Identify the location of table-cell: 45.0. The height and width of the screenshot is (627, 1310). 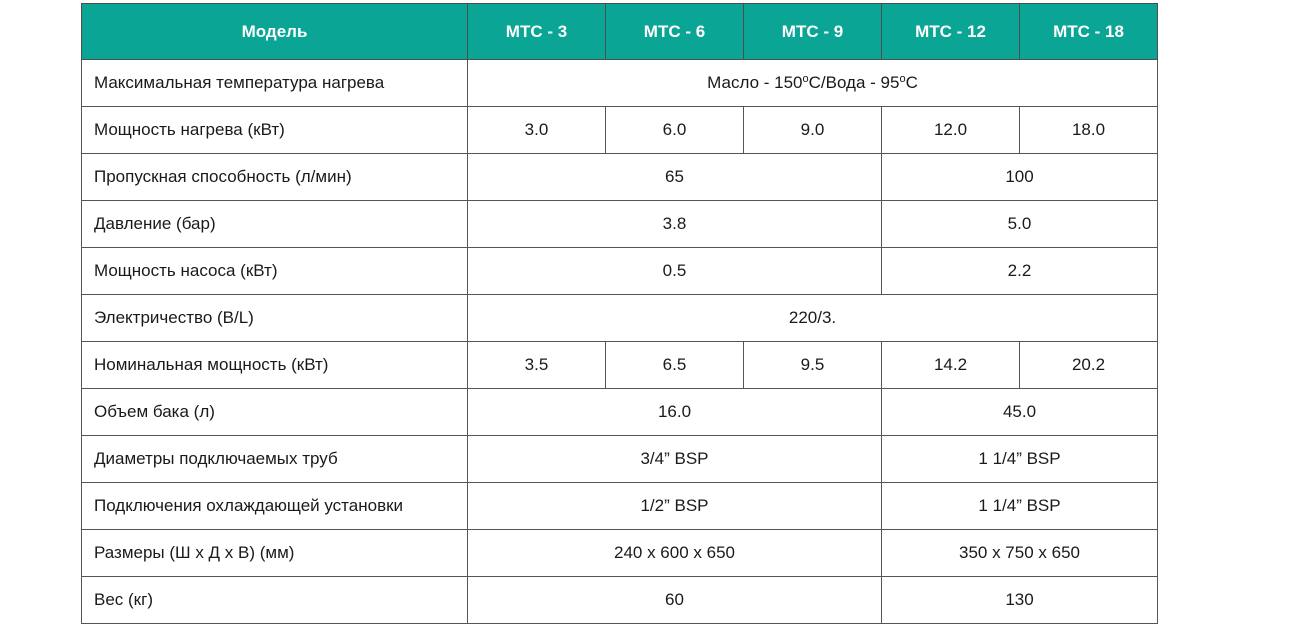
(1019, 412).